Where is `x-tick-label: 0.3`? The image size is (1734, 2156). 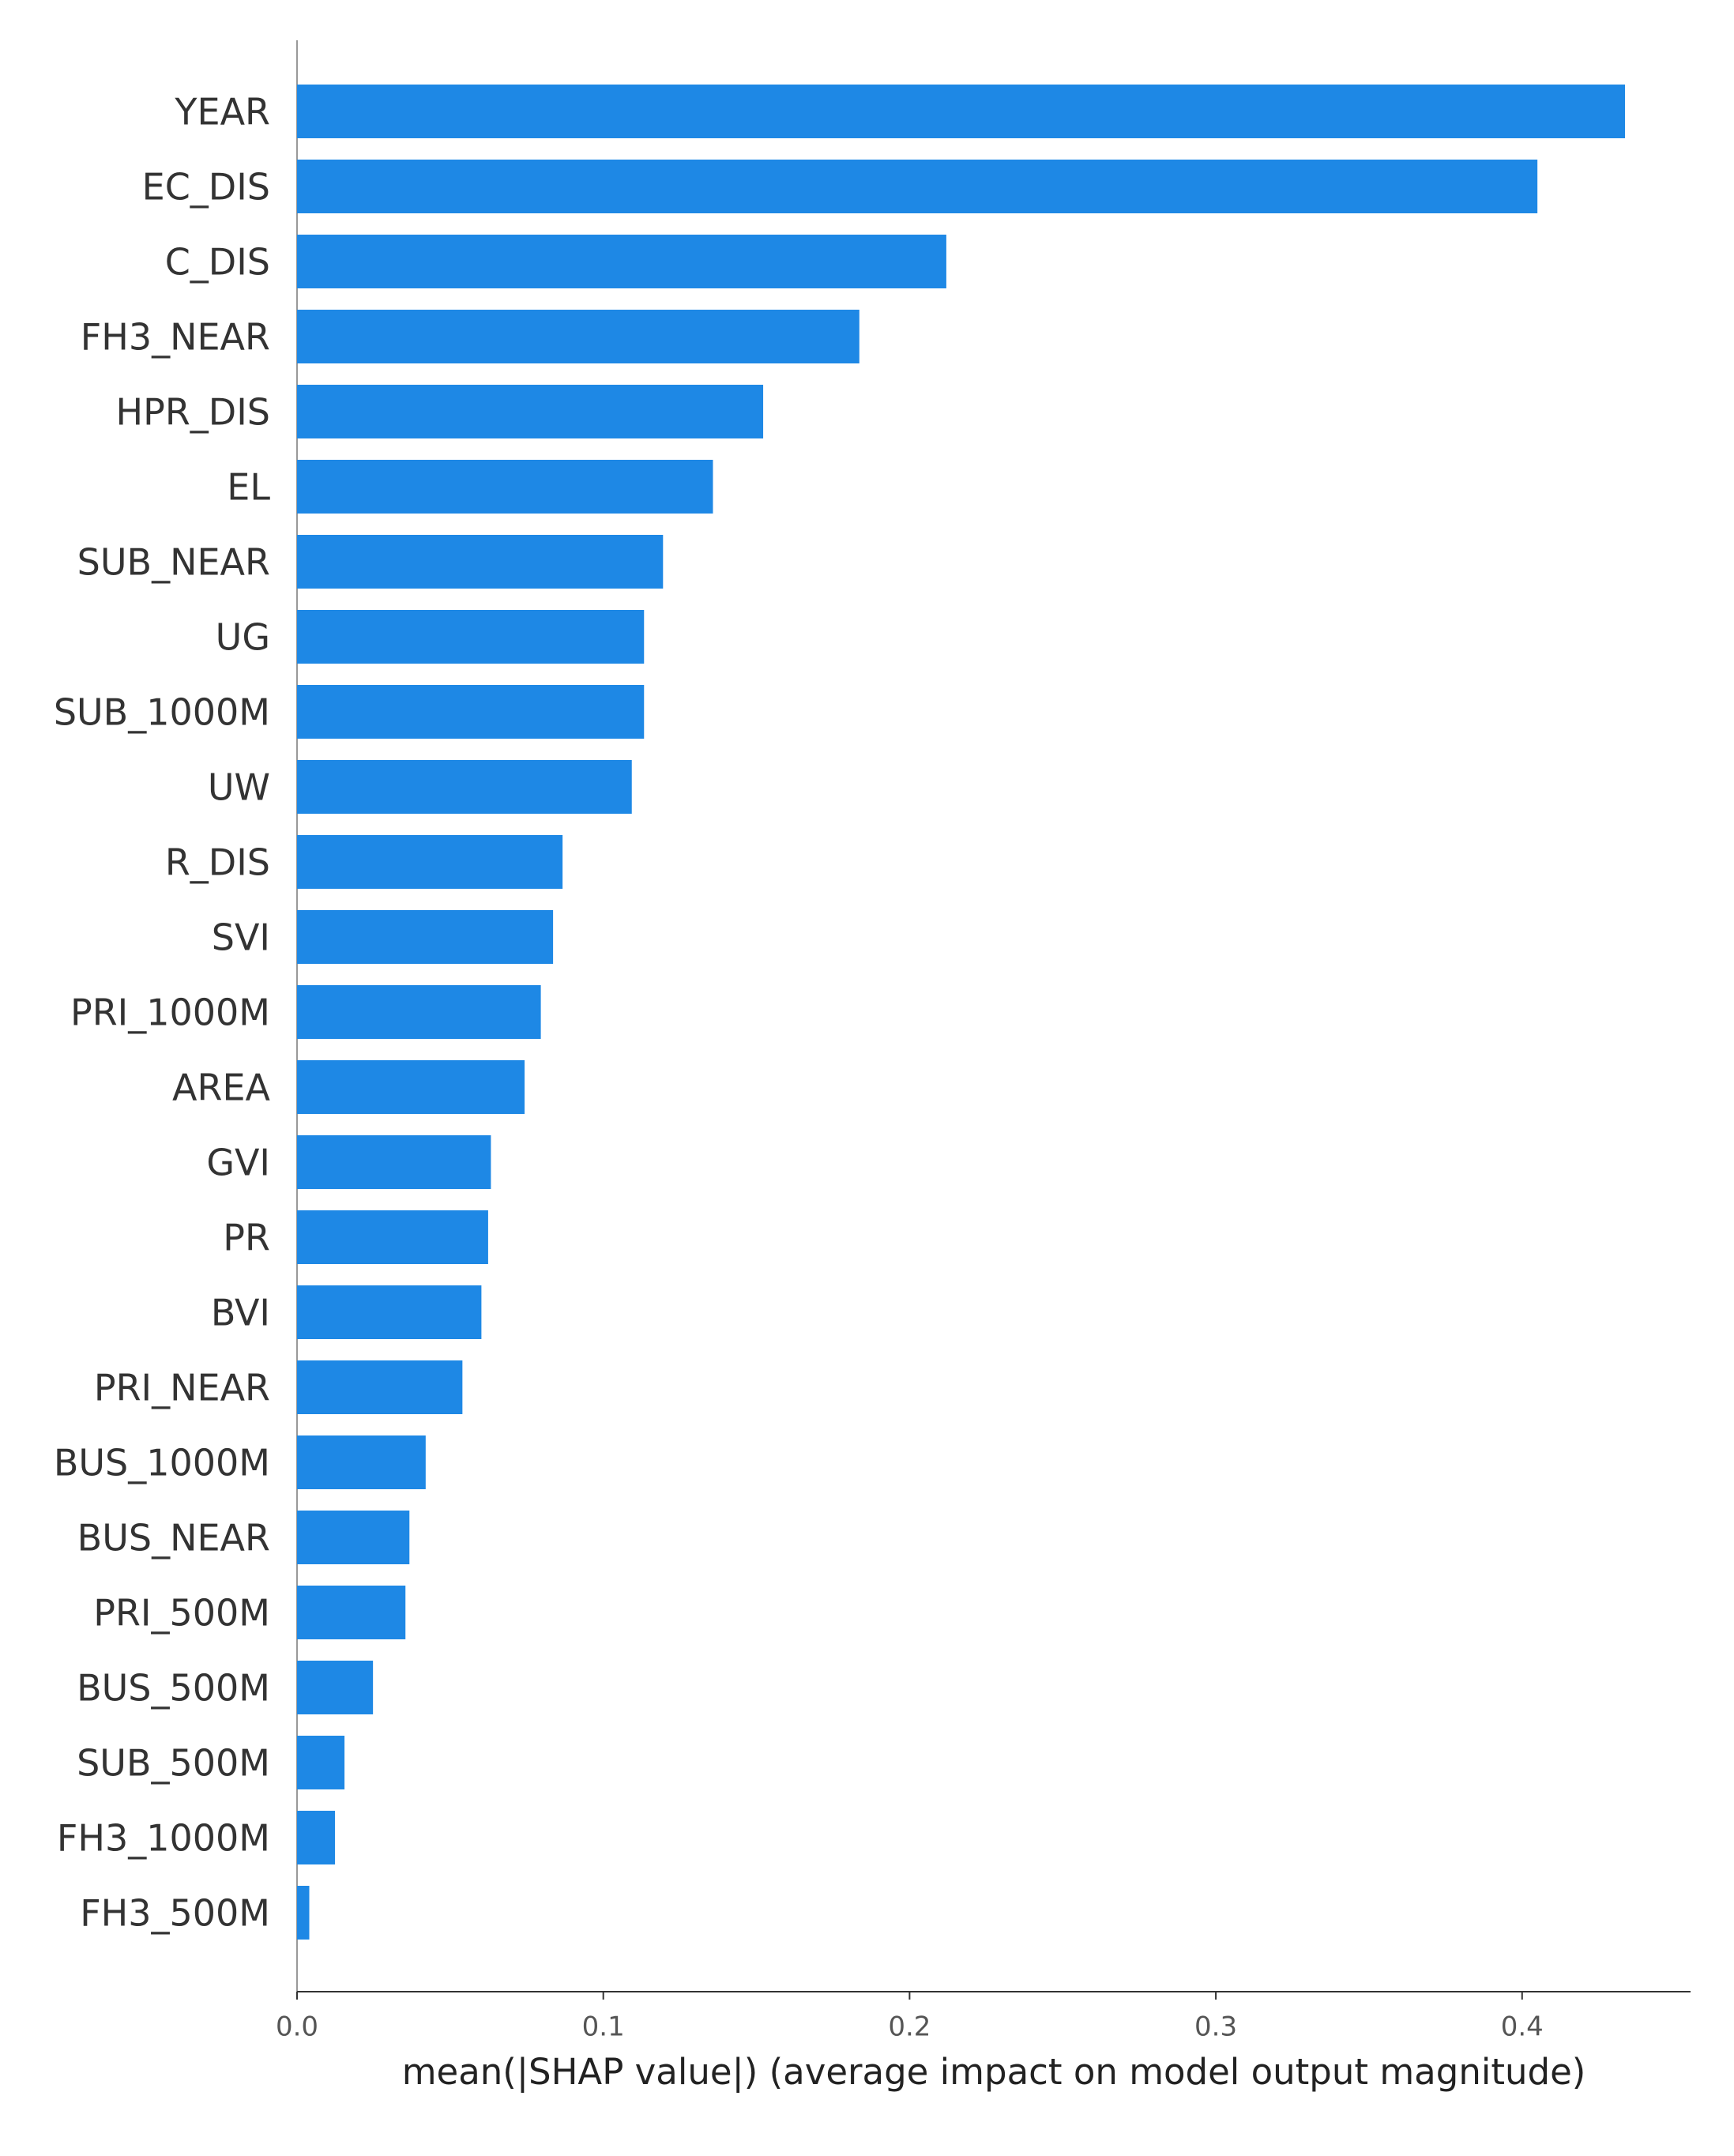
x-tick-label: 0.3 is located at coordinates (1215, 2027).